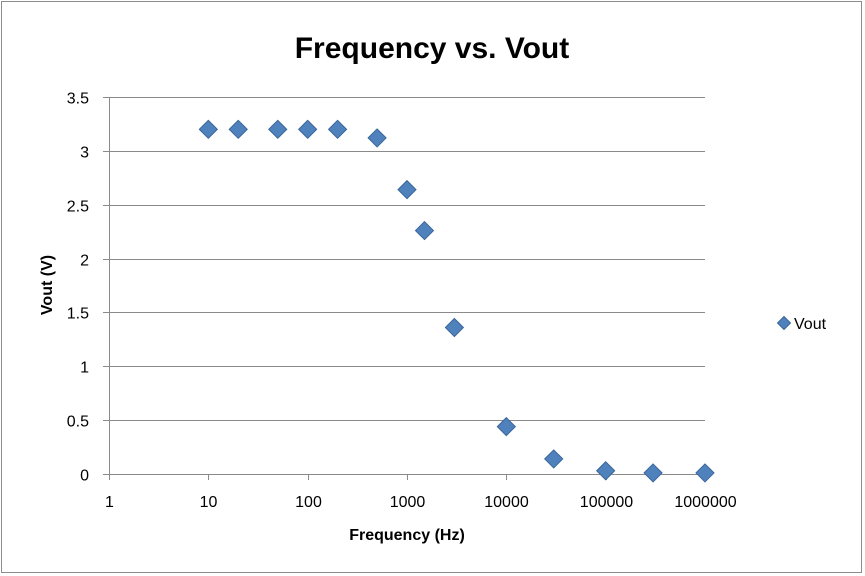 This screenshot has width=865, height=576. What do you see at coordinates (78, 314) in the screenshot?
I see `y-tick-label: 1.5` at bounding box center [78, 314].